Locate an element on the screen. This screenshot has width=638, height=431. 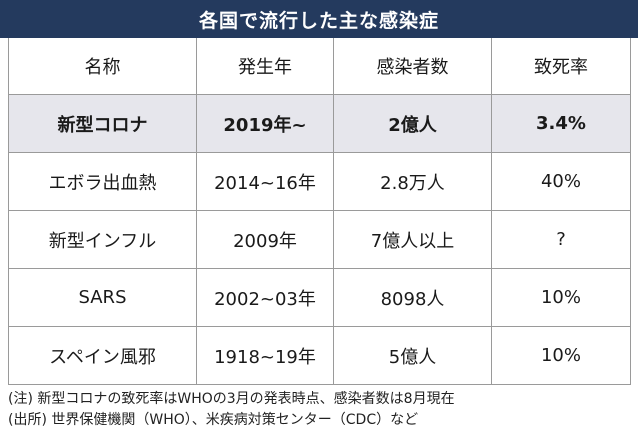
outbreak-year: 2014~16年 is located at coordinates (265, 181).